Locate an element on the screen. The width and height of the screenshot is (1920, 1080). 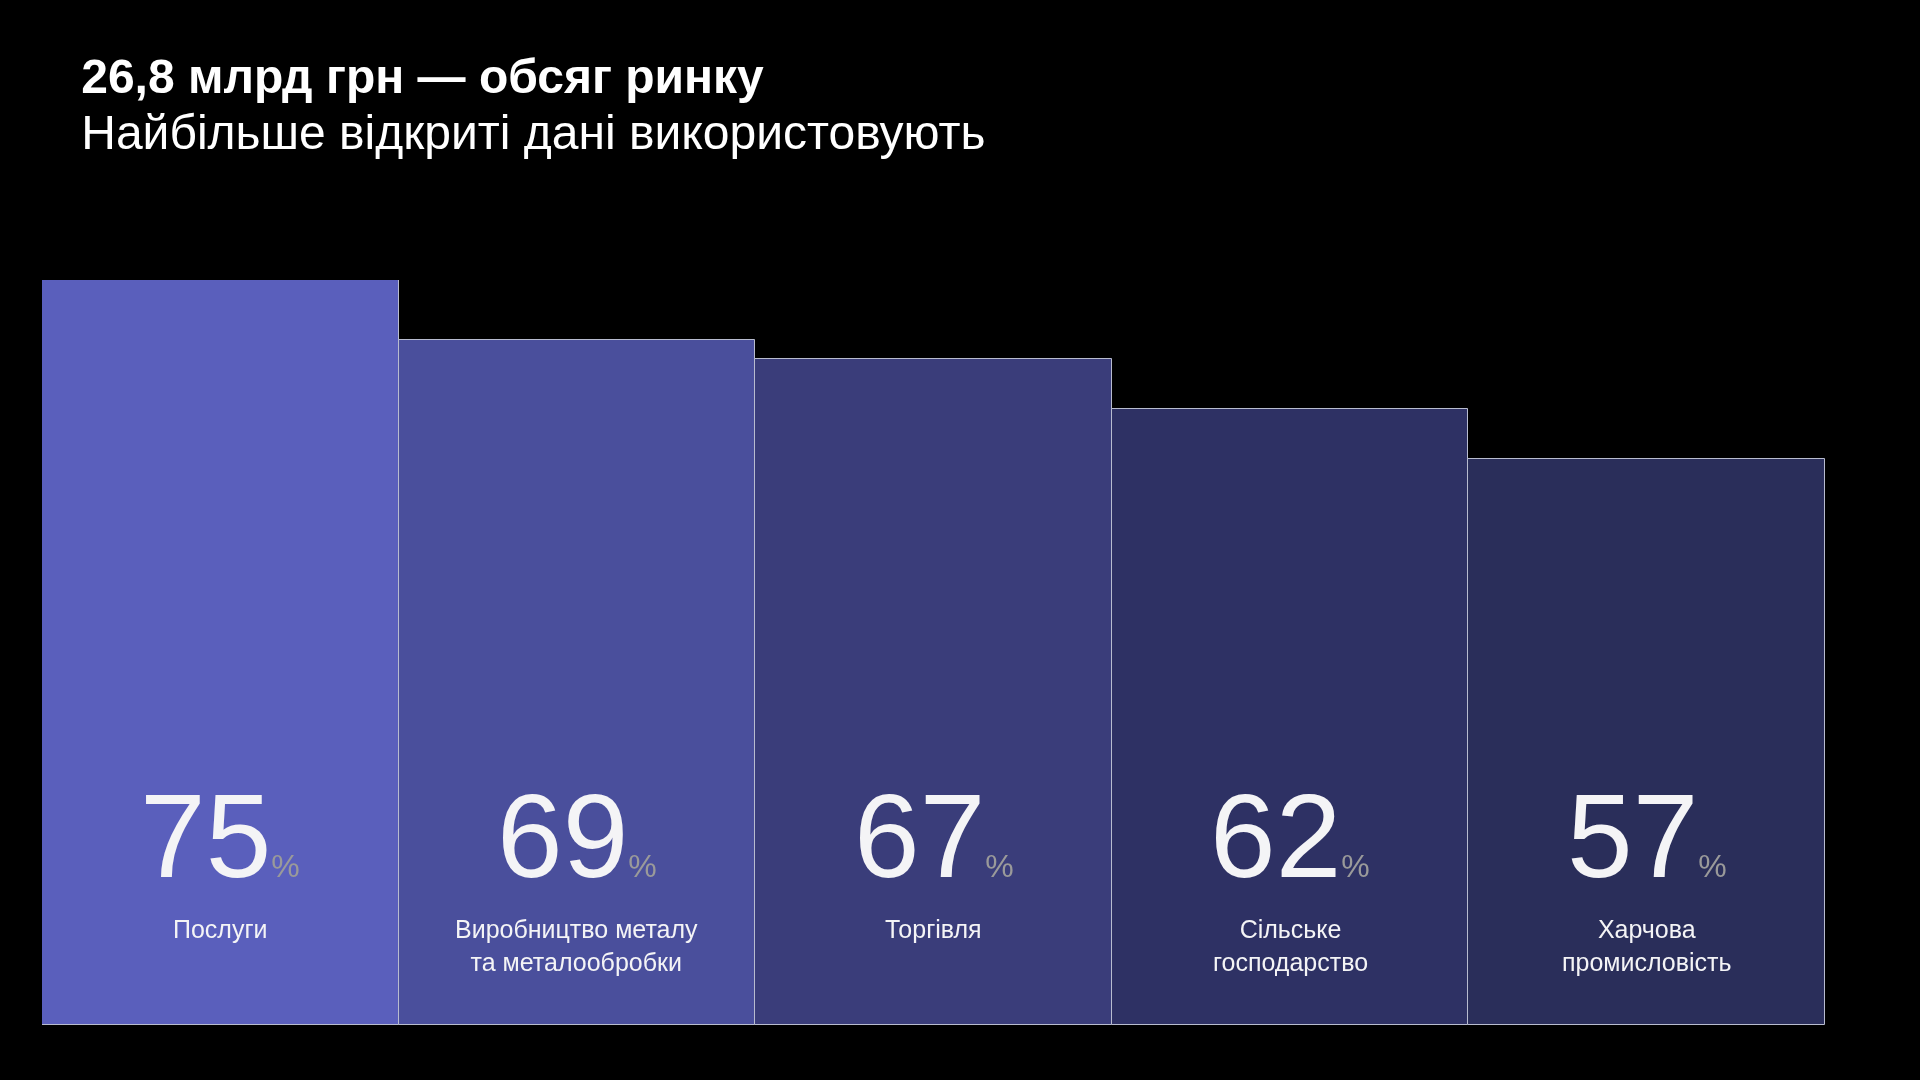
data-label: 69% is located at coordinates (577, 836).